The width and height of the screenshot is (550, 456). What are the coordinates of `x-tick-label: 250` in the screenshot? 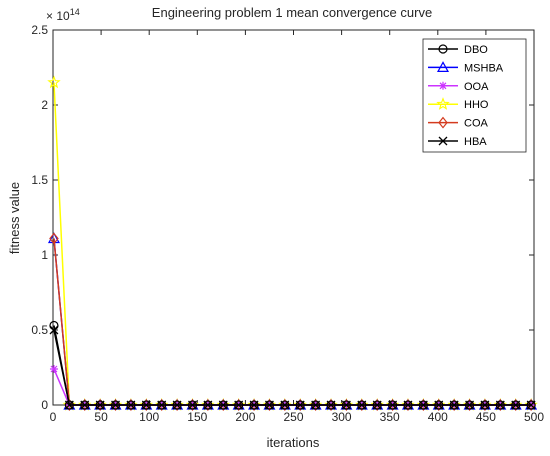 It's located at (293, 417).